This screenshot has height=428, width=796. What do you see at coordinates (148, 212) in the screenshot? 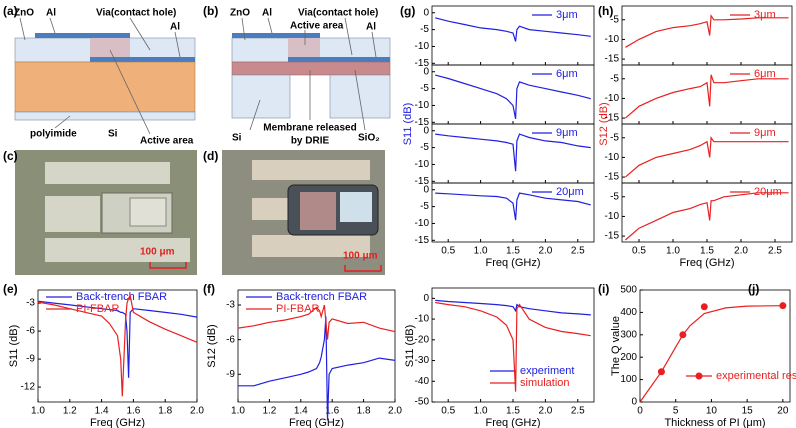
I see `active-pad` at bounding box center [148, 212].